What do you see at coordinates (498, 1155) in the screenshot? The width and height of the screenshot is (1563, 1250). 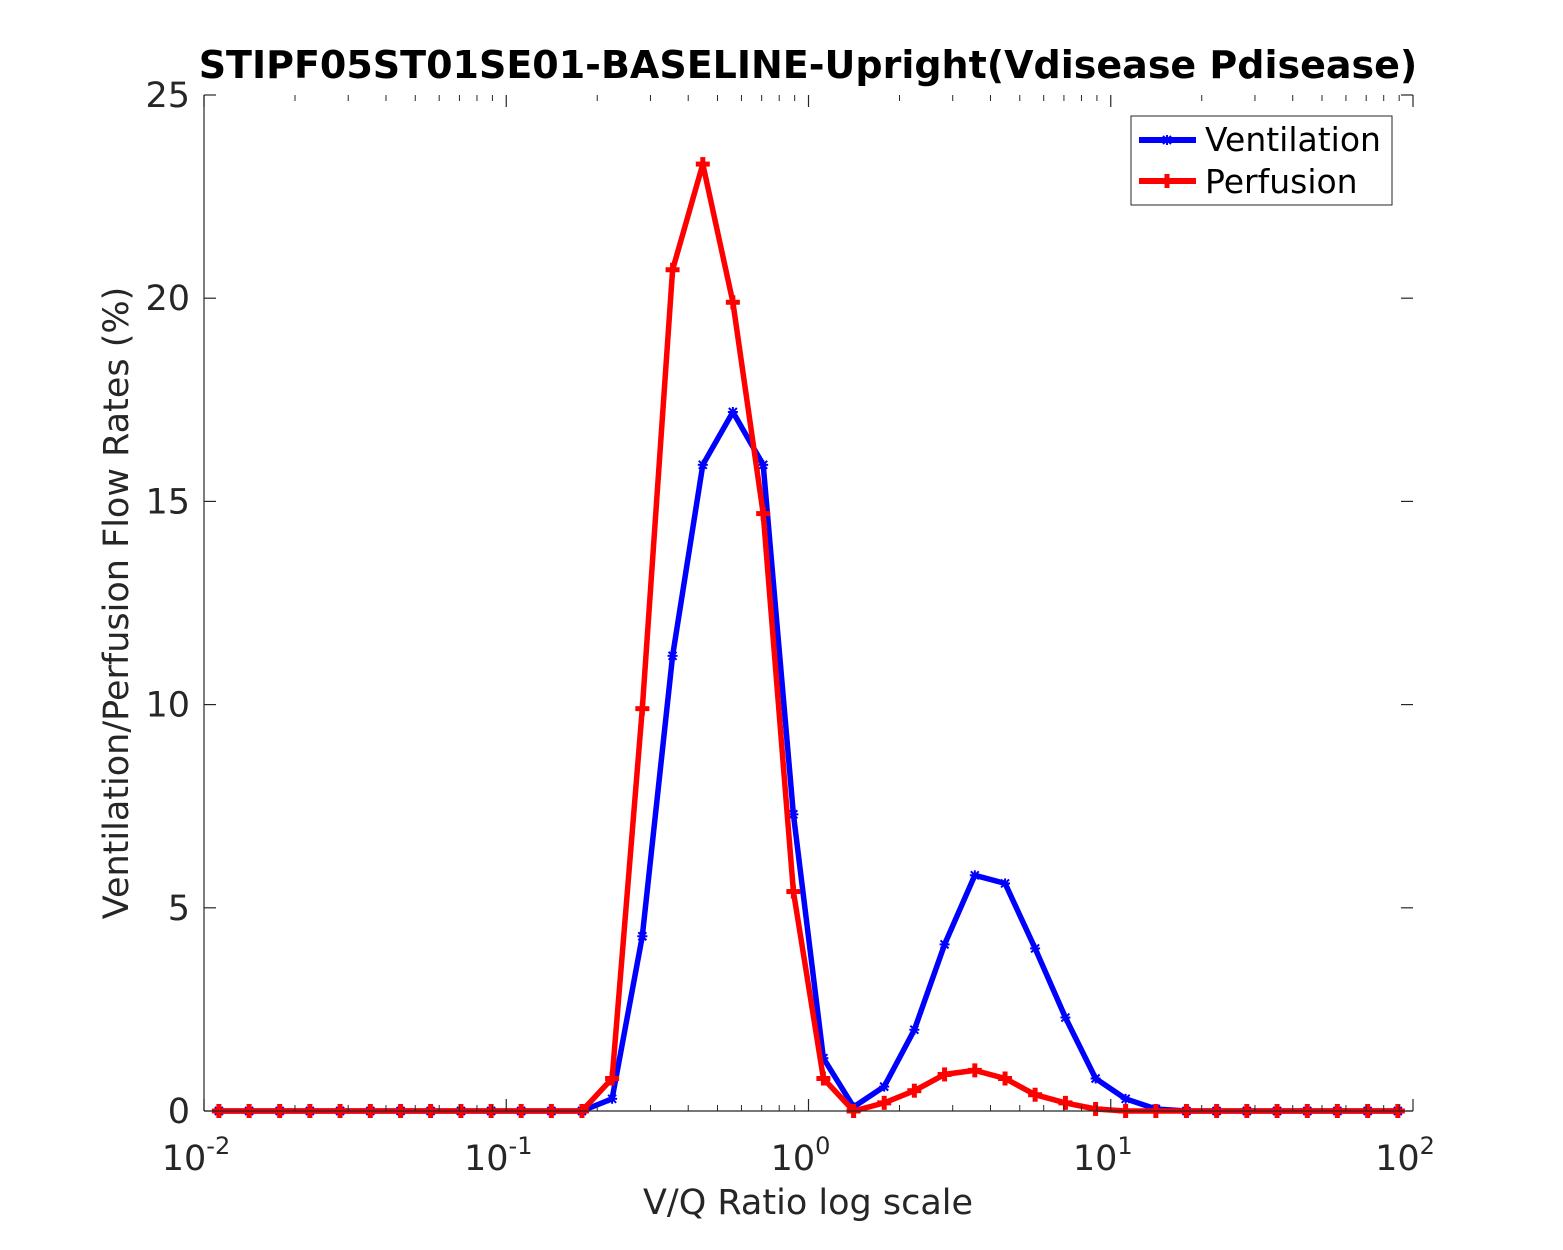 I see `x-tick-label: 10⁻¹` at bounding box center [498, 1155].